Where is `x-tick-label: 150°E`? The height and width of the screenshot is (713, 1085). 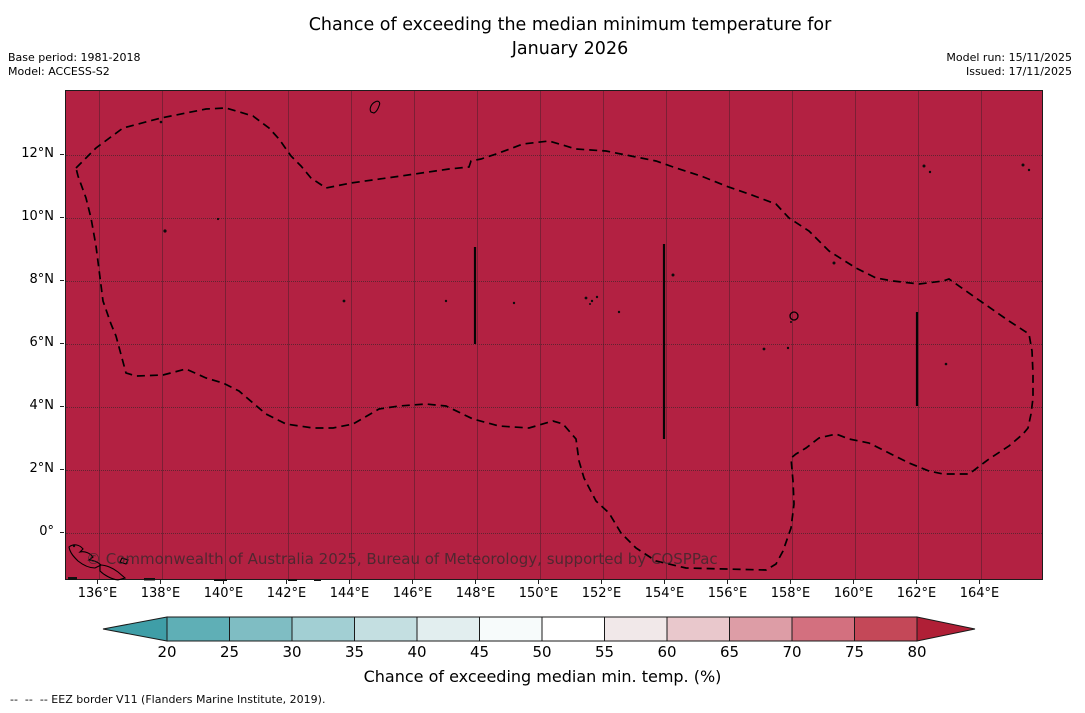
x-tick-label: 150°E is located at coordinates (538, 593).